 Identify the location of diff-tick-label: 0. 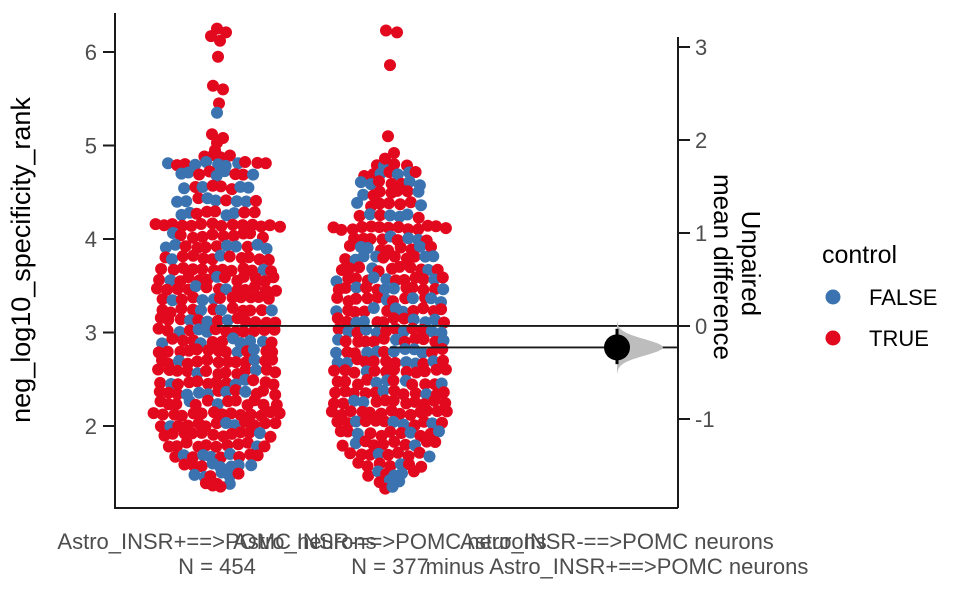
(701, 326).